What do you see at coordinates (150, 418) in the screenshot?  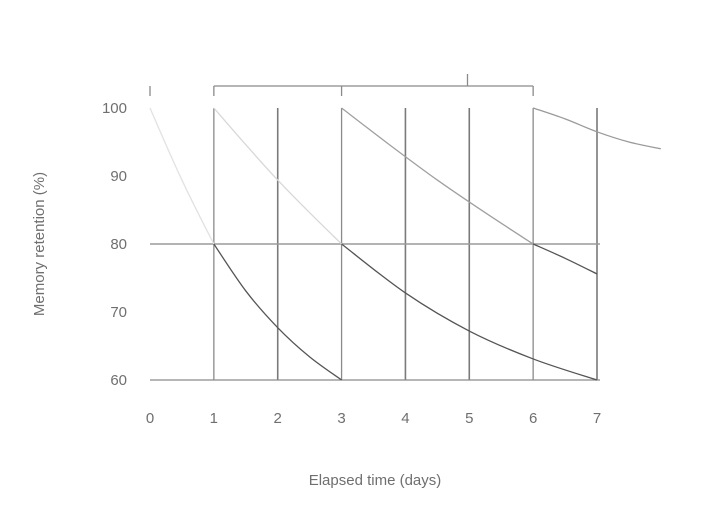 I see `x-tick-label-0: 0` at bounding box center [150, 418].